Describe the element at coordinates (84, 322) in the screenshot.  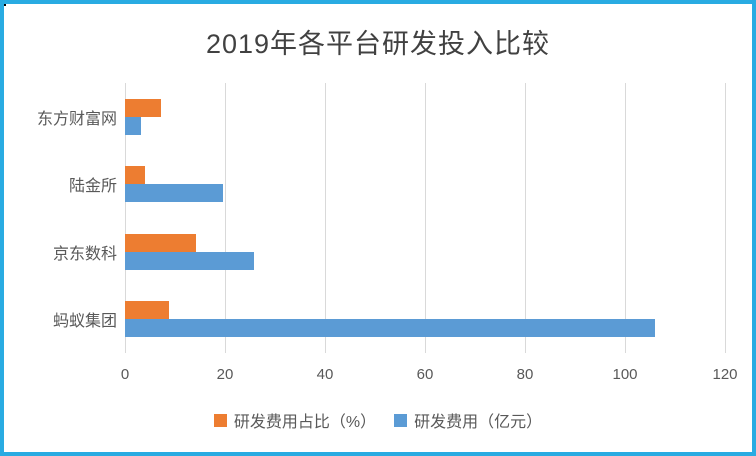
I see `category-label-3: 蚂蚁集团` at that location.